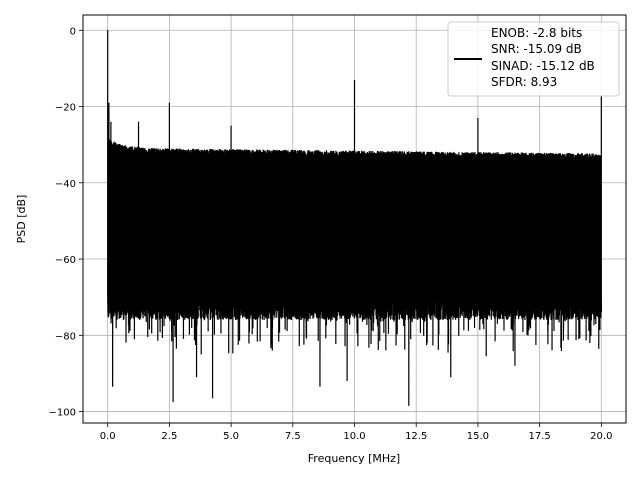 The image size is (640, 480). I want to click on y-tick-label: −20, so click(65, 108).